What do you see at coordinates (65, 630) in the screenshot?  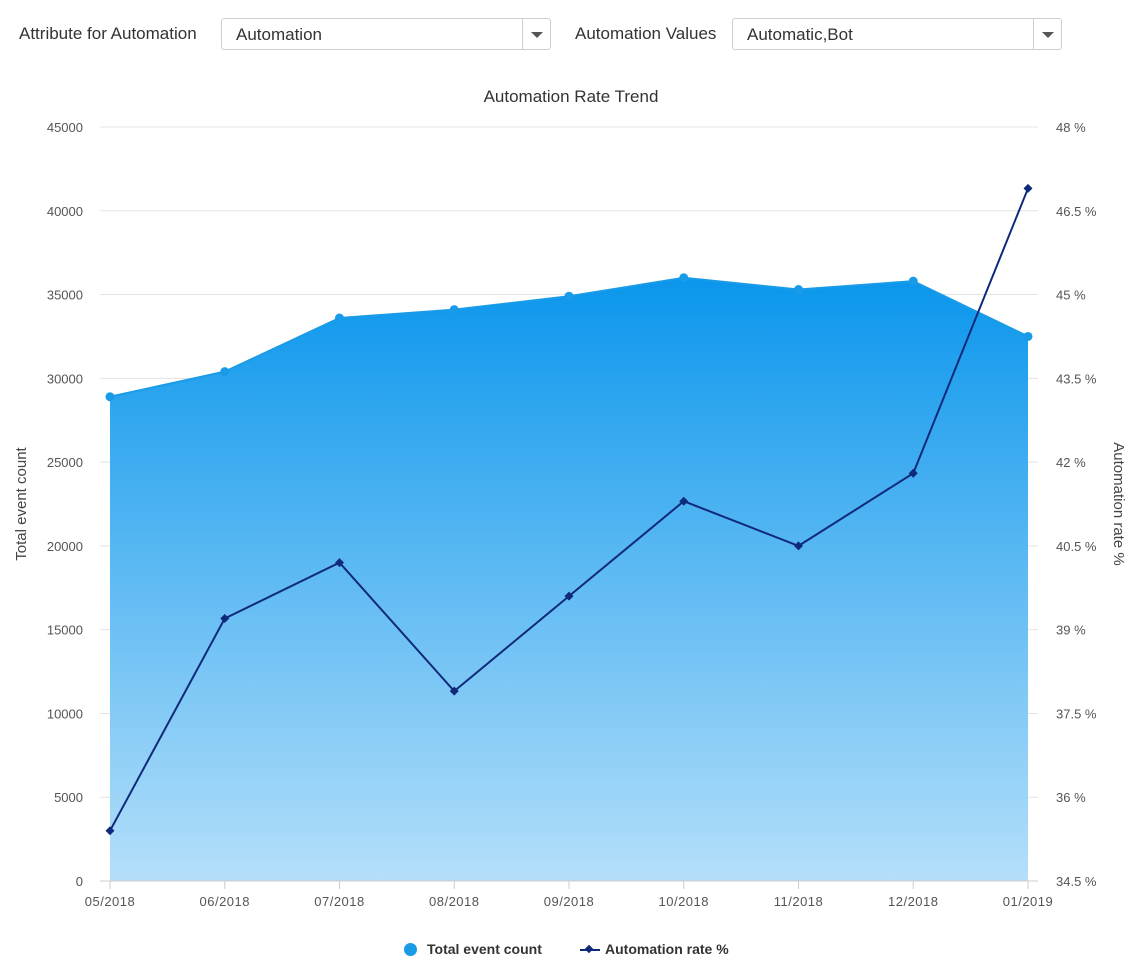 I see `y-left-tick-label: 15000` at bounding box center [65, 630].